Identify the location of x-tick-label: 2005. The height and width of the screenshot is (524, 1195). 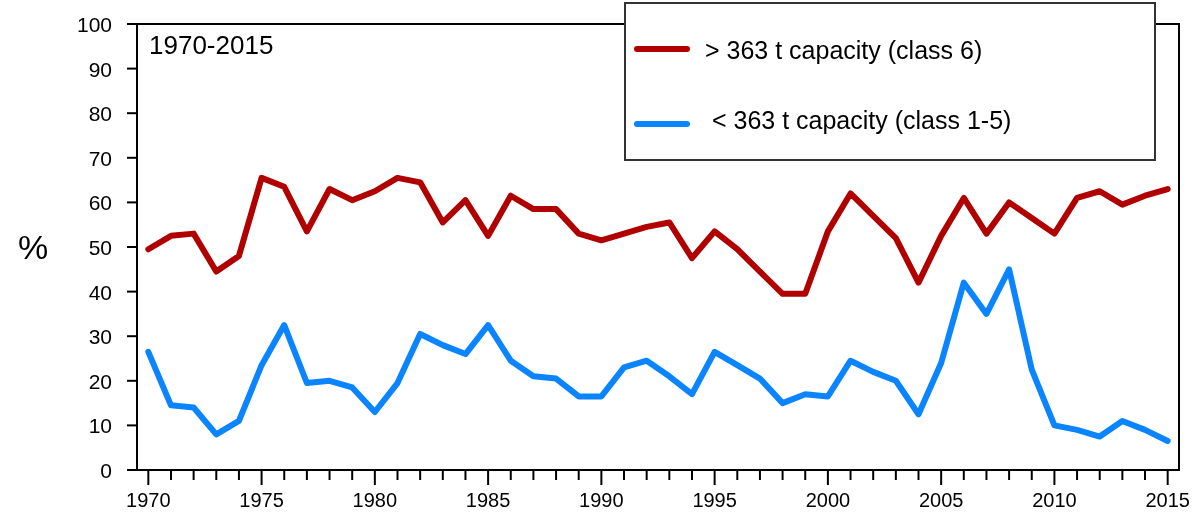
(941, 500).